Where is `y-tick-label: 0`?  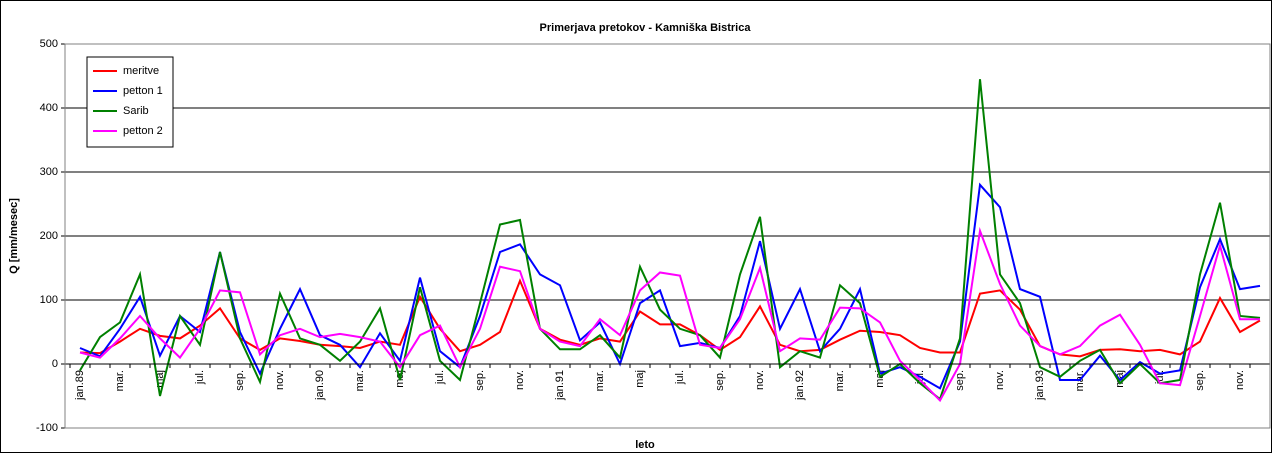 y-tick-label: 0 is located at coordinates (55, 364).